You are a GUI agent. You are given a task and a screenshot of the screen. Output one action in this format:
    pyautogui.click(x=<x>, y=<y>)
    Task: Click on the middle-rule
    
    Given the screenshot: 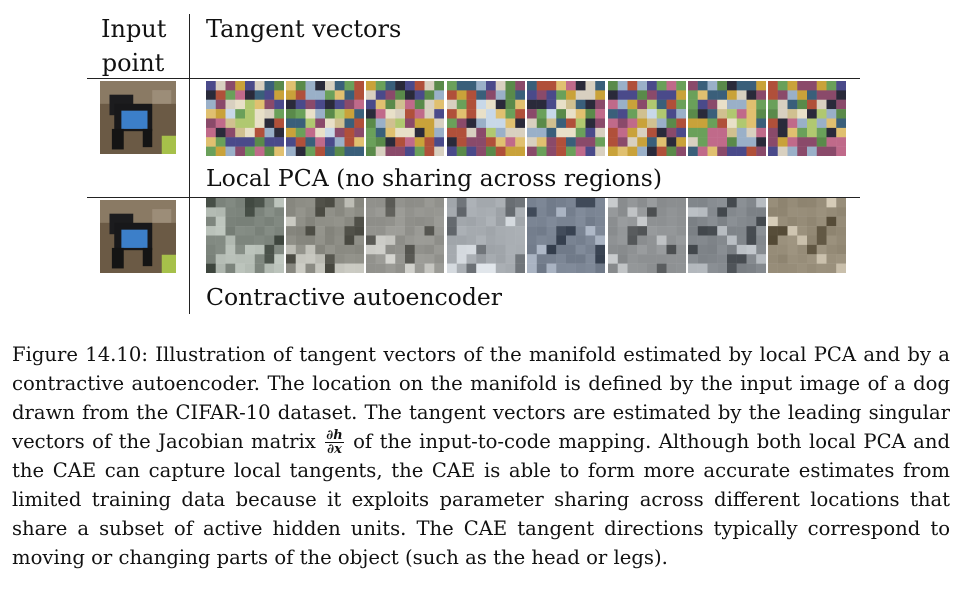 What is the action you would take?
    pyautogui.click(x=473, y=198)
    